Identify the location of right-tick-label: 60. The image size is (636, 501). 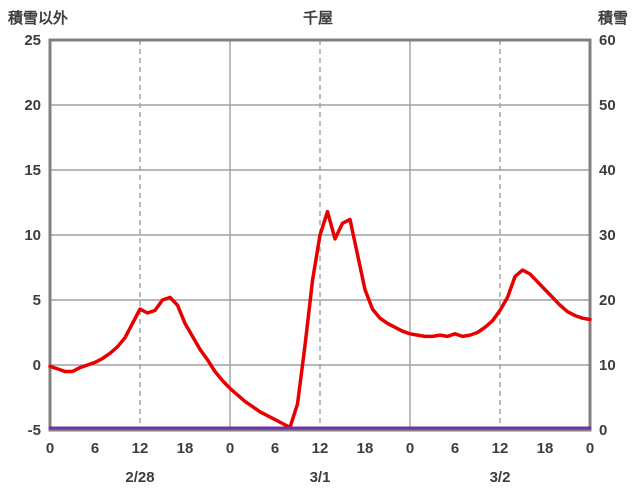
(607, 40).